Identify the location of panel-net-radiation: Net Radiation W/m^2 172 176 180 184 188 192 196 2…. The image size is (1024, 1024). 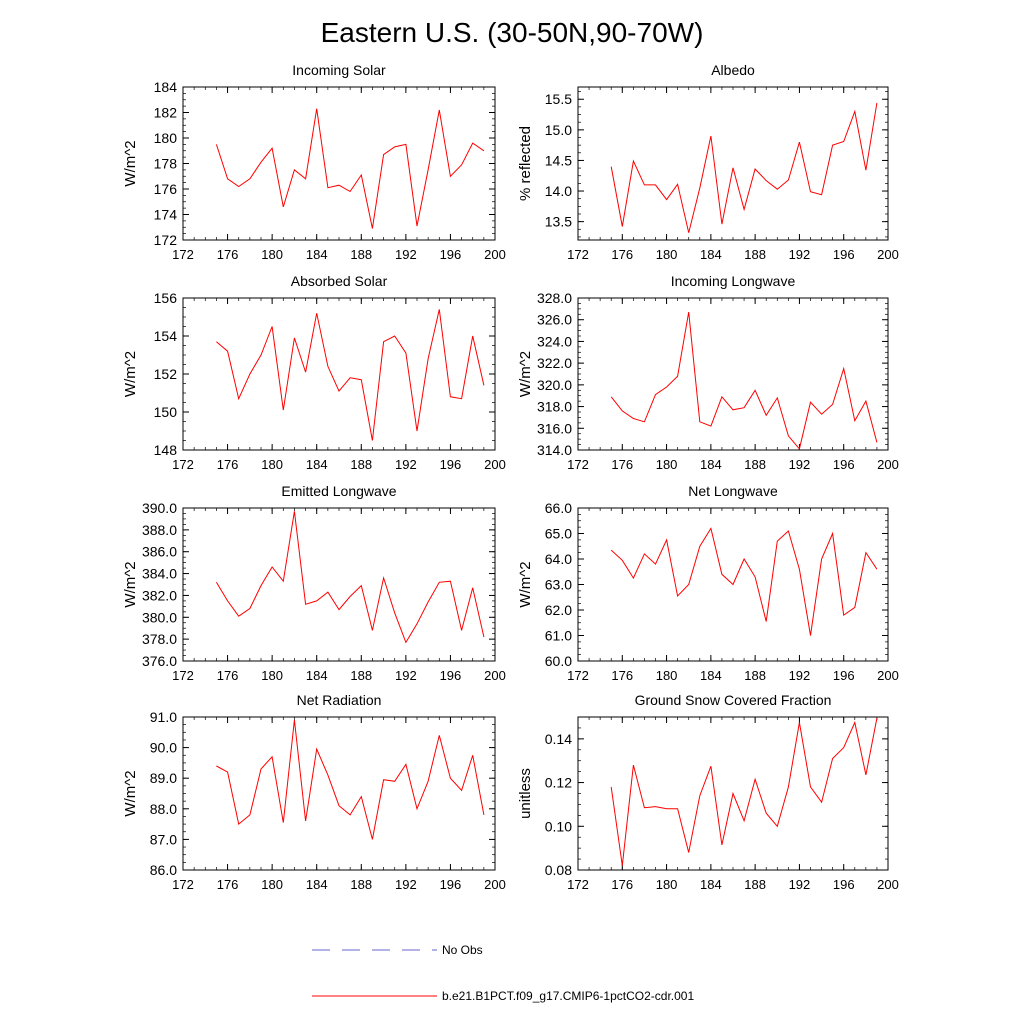
(314, 792).